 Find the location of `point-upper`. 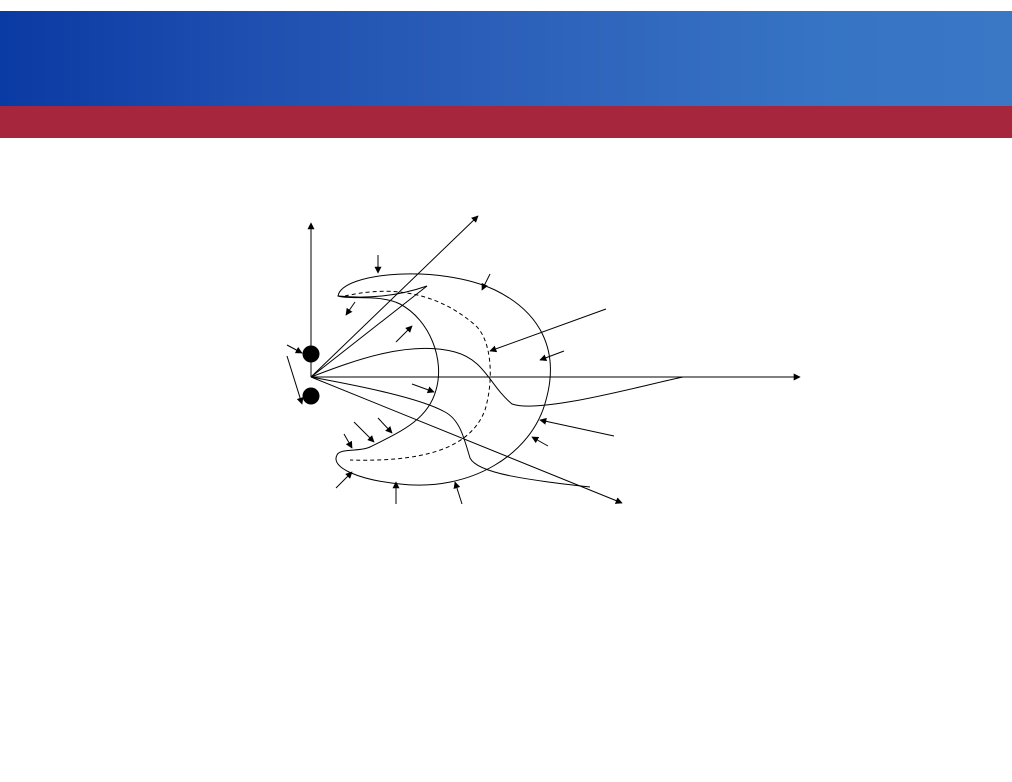

point-upper is located at coordinates (311, 354).